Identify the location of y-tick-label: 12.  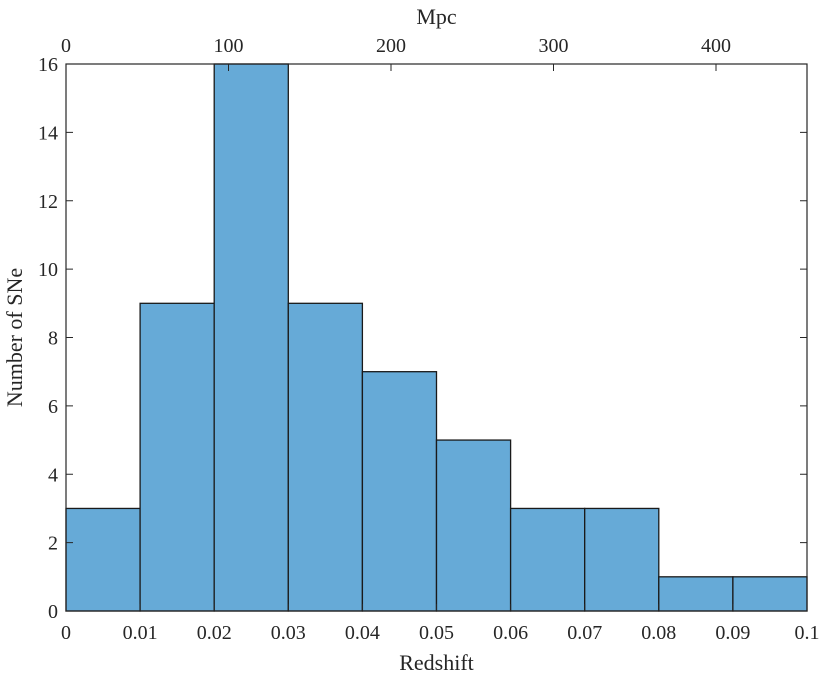
(48, 202).